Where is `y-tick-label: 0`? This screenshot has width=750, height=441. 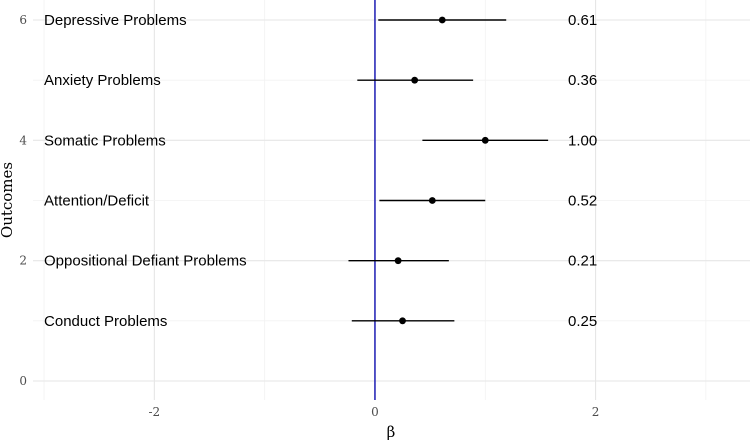 y-tick-label: 0 is located at coordinates (23, 381).